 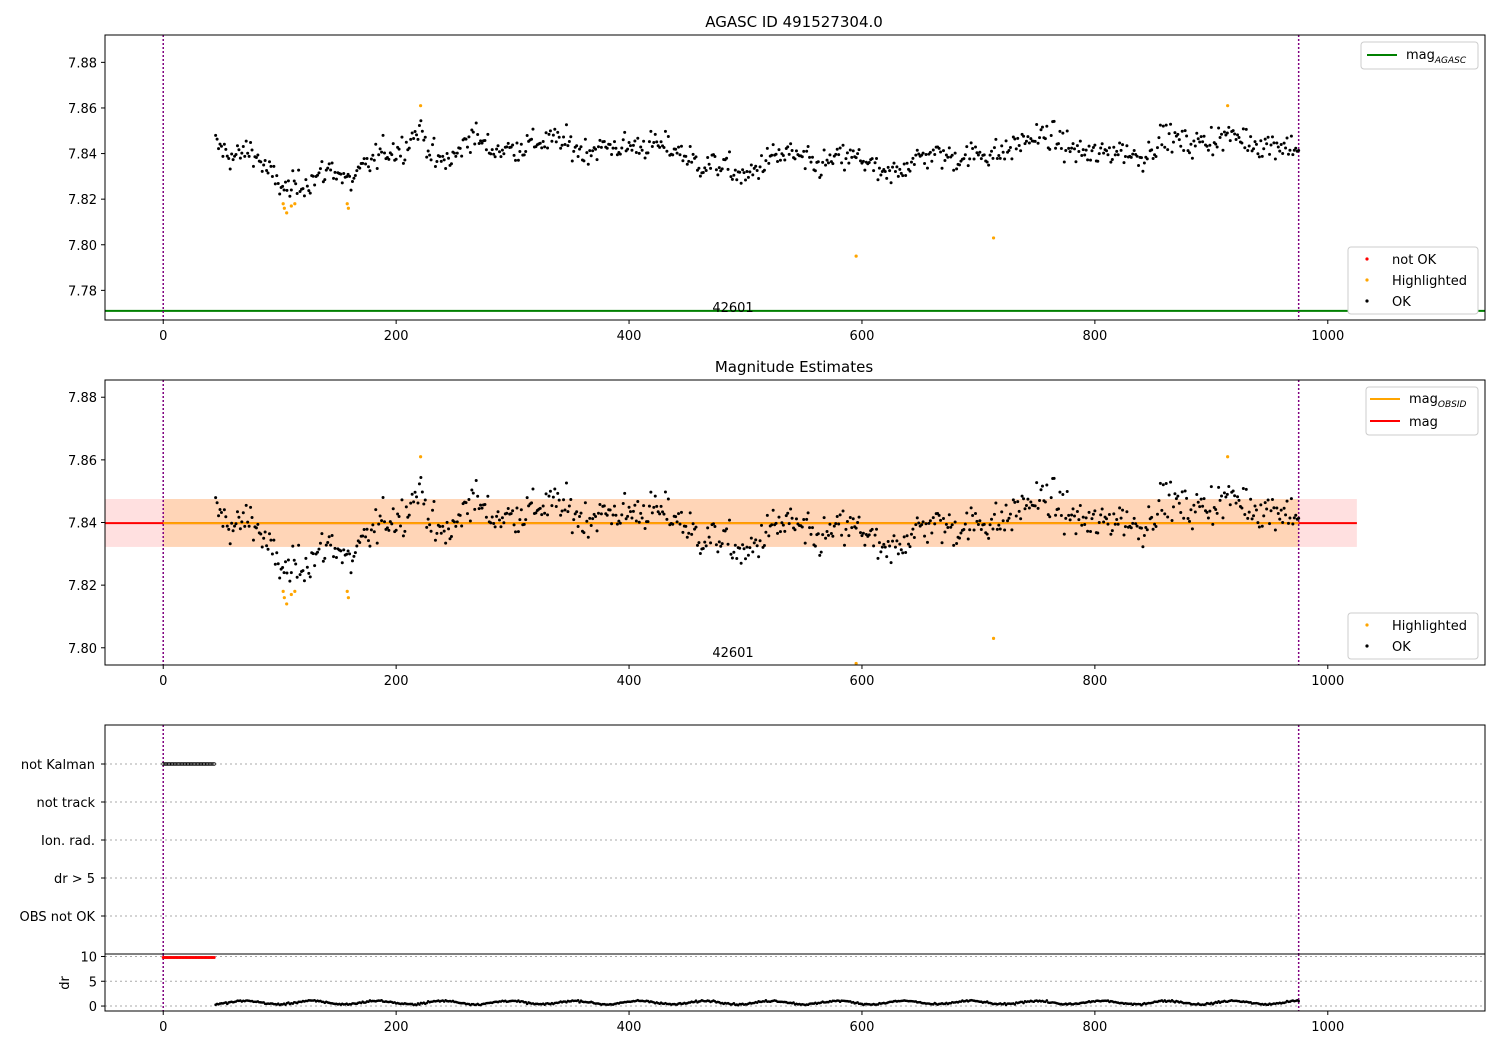 I want to click on dr-xtick-label: 200, so click(x=396, y=1027).